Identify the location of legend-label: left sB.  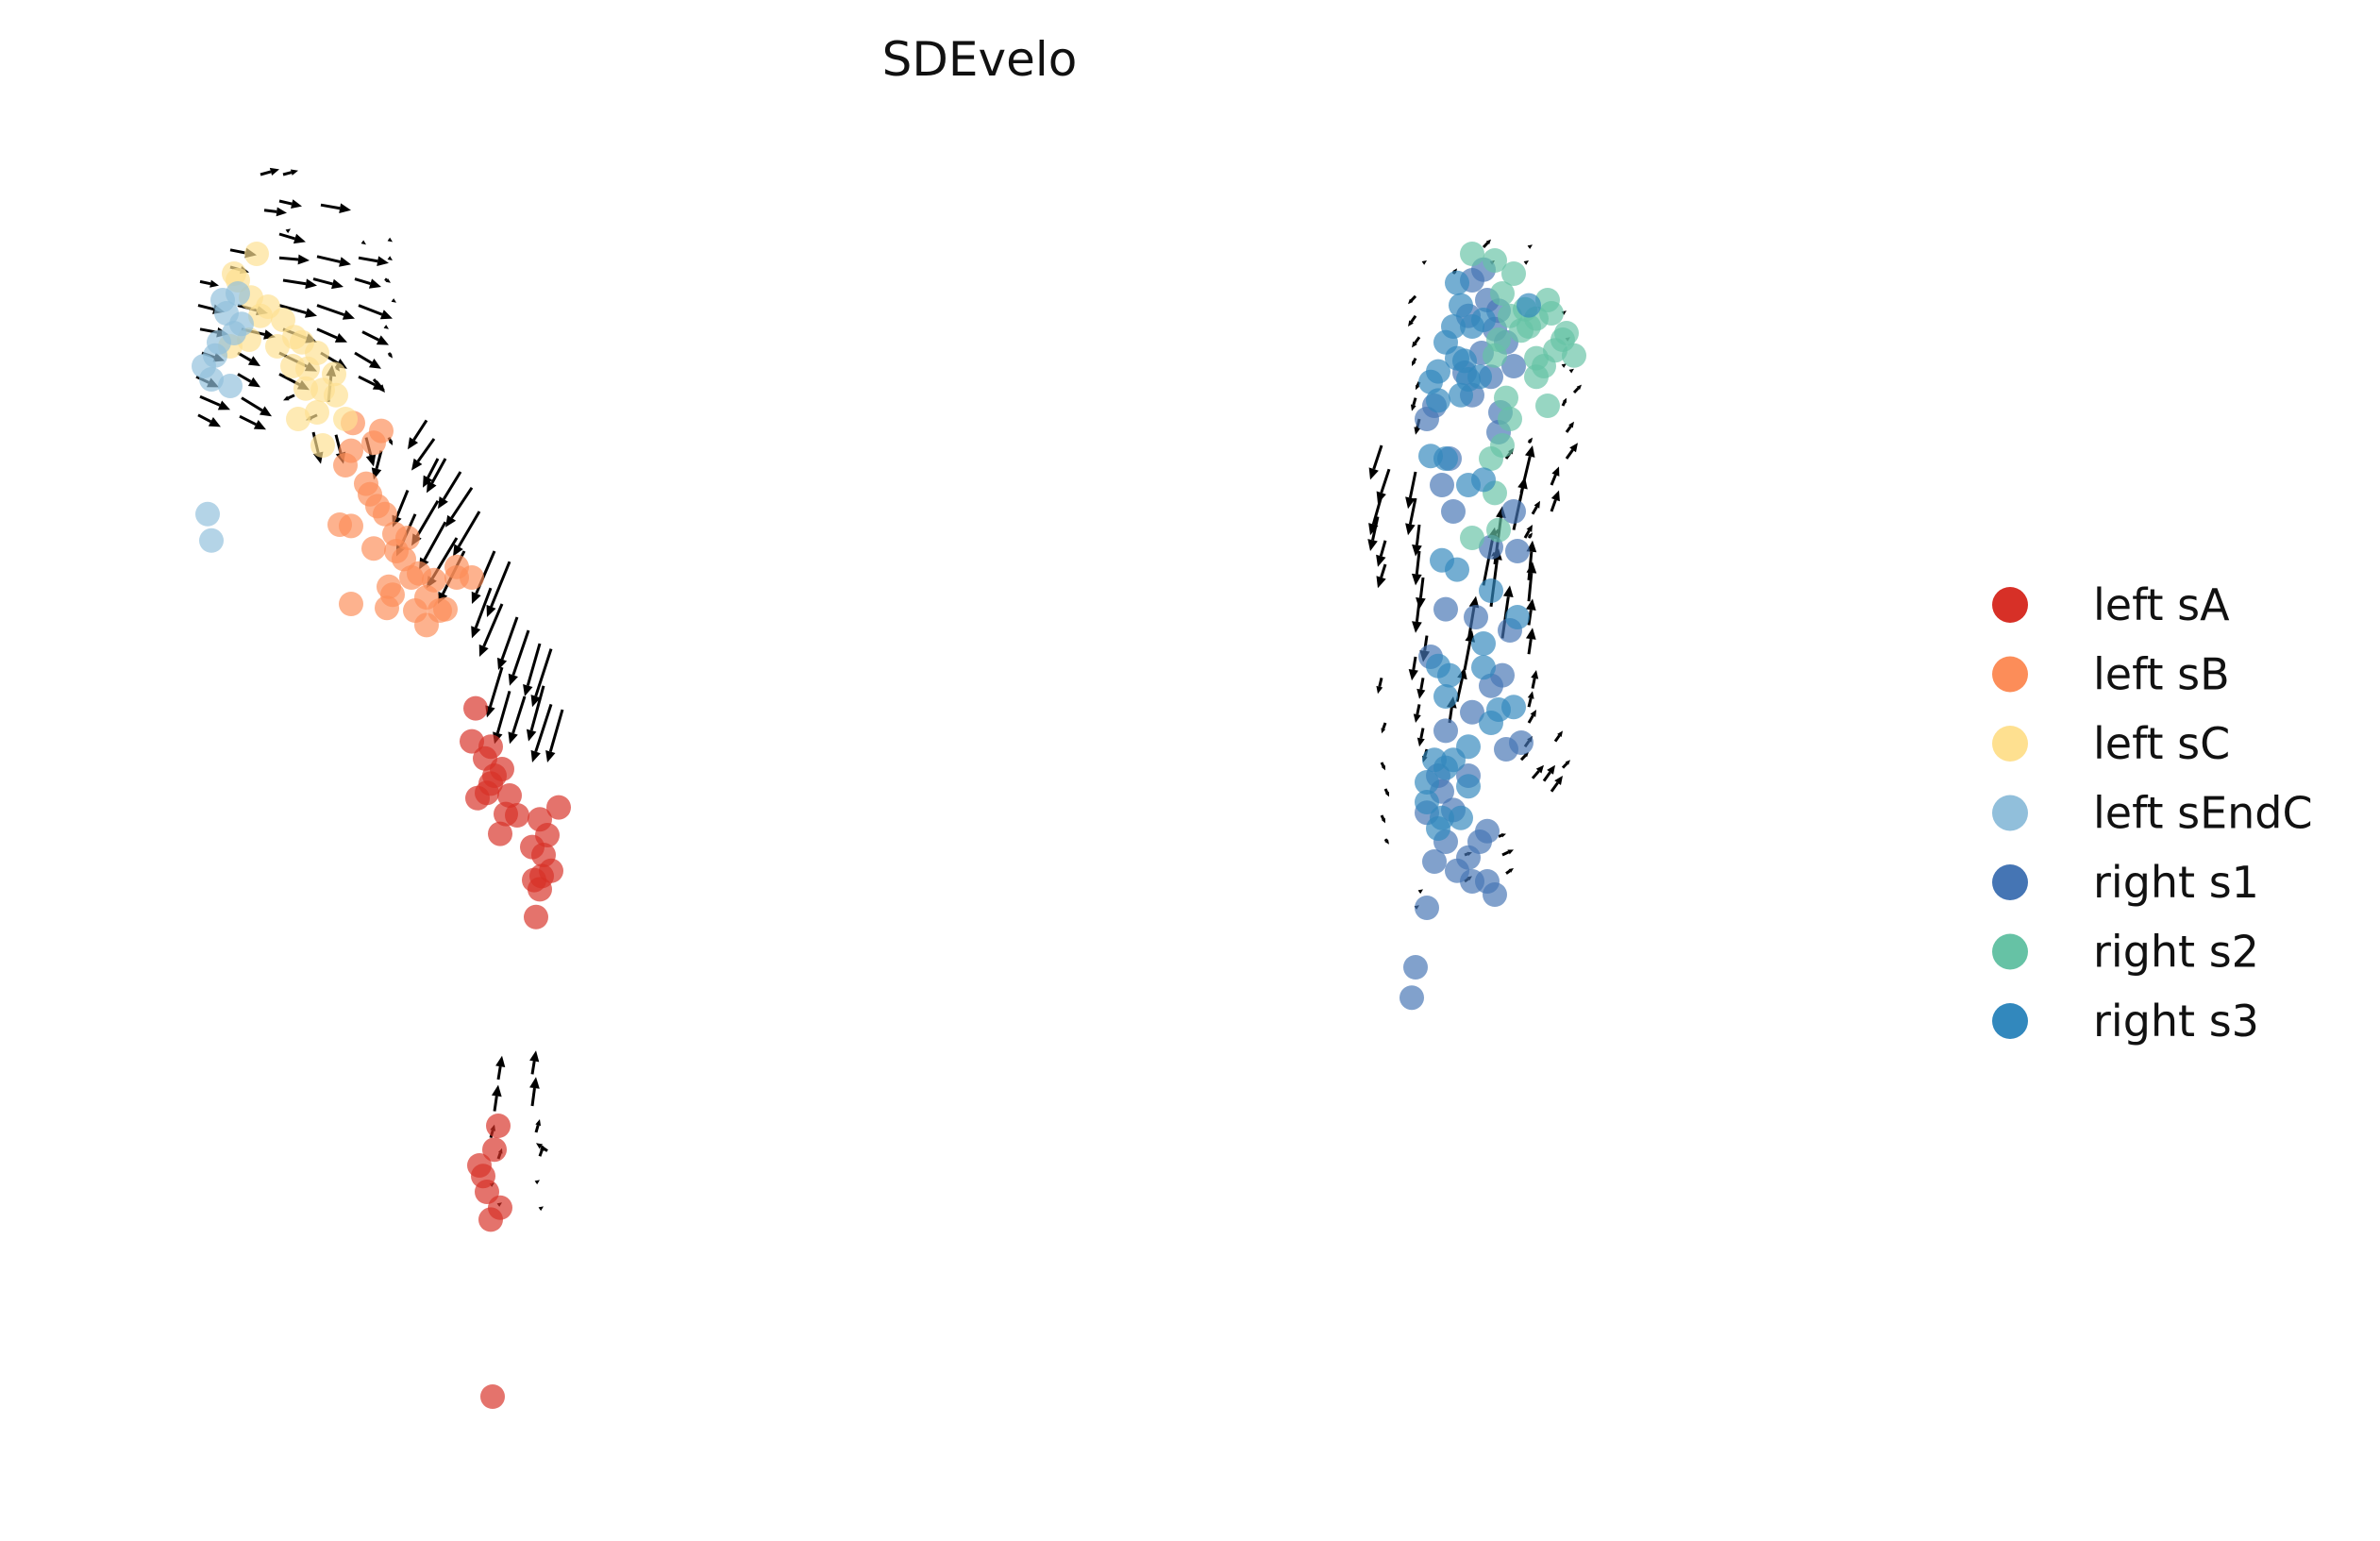
(2161, 674).